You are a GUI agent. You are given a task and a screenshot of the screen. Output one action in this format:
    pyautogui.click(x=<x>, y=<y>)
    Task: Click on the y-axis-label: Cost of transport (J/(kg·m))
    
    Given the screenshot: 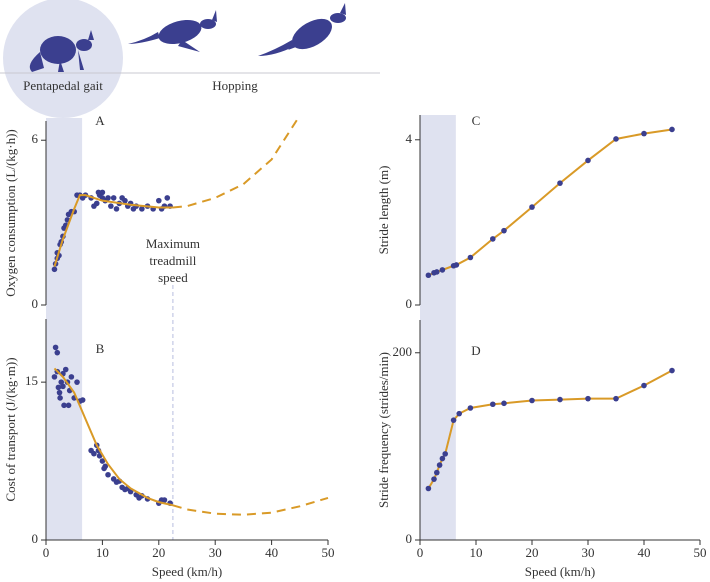 What is the action you would take?
    pyautogui.click(x=10, y=429)
    